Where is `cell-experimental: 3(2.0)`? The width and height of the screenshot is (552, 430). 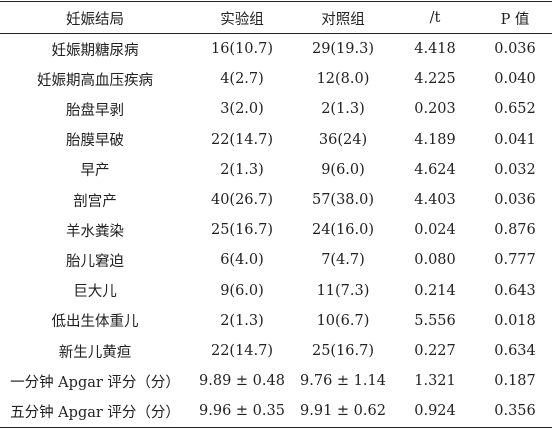 cell-experimental: 3(2.0) is located at coordinates (242, 109).